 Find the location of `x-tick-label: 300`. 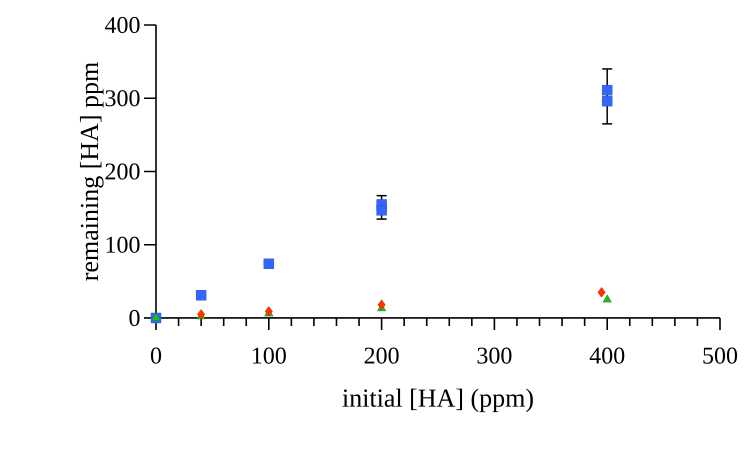

x-tick-label: 300 is located at coordinates (495, 356).